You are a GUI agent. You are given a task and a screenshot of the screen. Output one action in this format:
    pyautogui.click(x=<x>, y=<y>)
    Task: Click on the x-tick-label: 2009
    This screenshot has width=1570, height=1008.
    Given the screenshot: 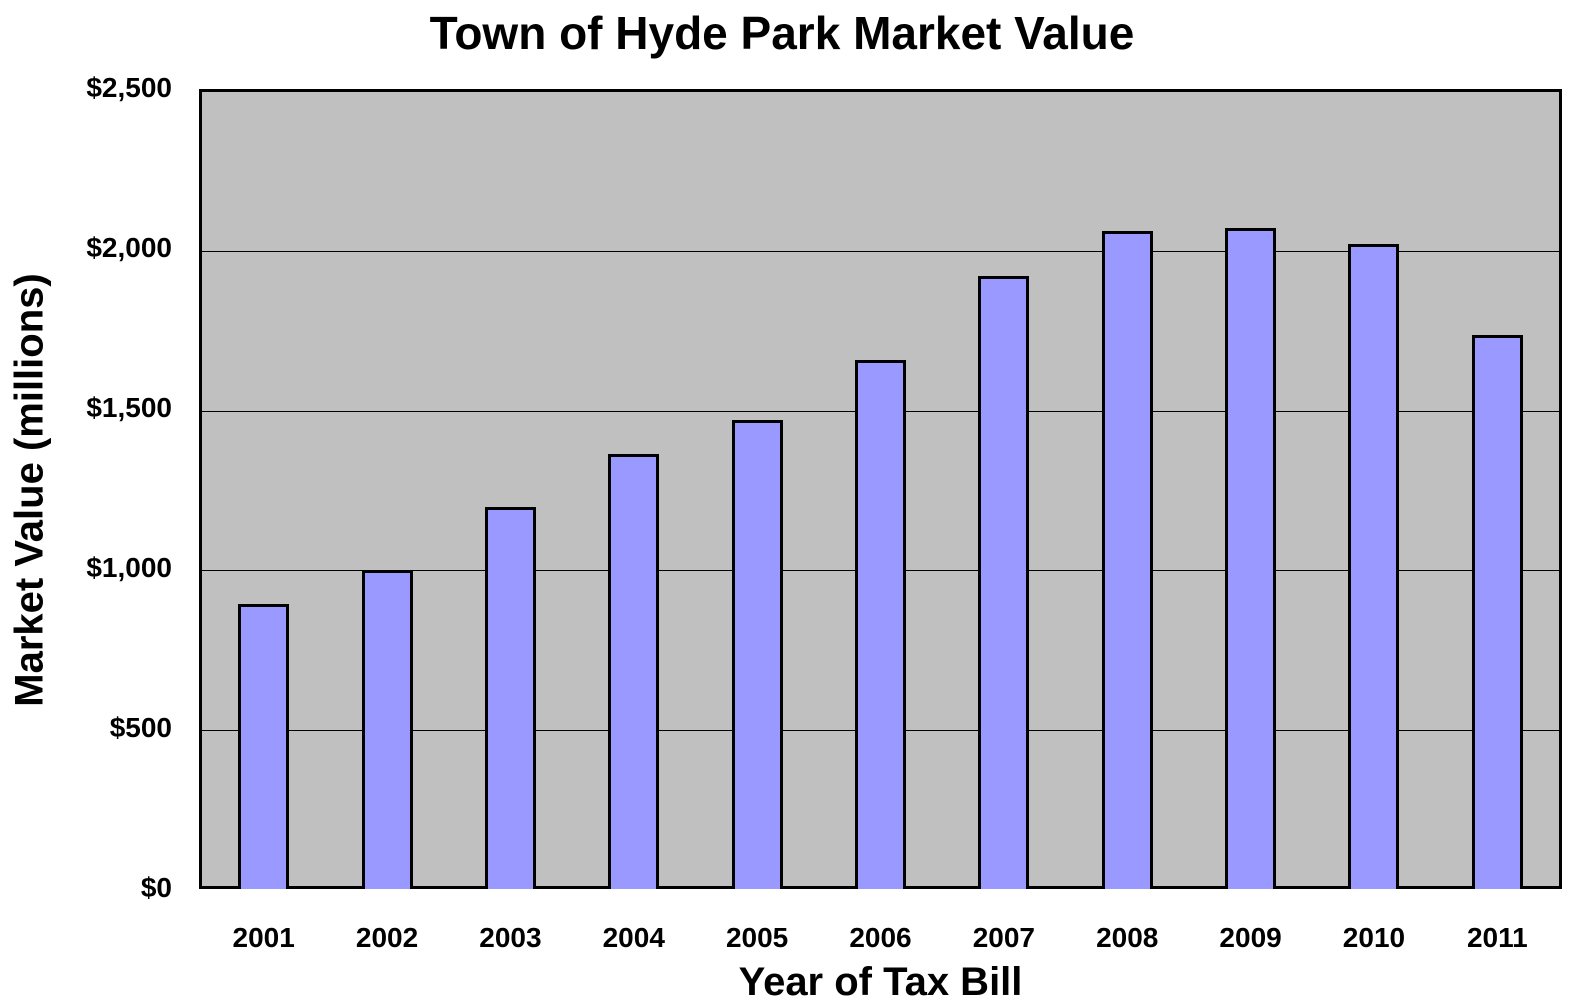 What is the action you would take?
    pyautogui.click(x=1250, y=937)
    